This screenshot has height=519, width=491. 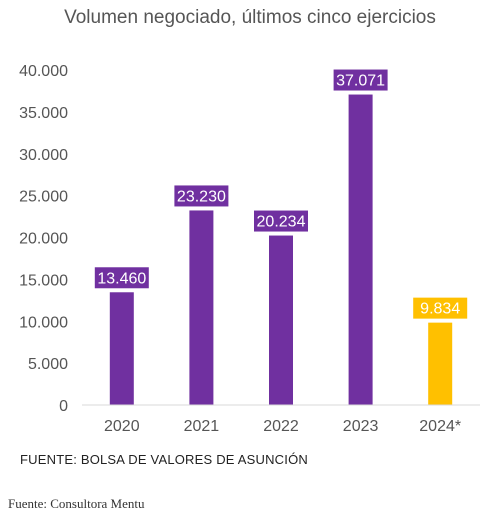 I want to click on y-tick-label: 10.000, so click(x=43, y=322).